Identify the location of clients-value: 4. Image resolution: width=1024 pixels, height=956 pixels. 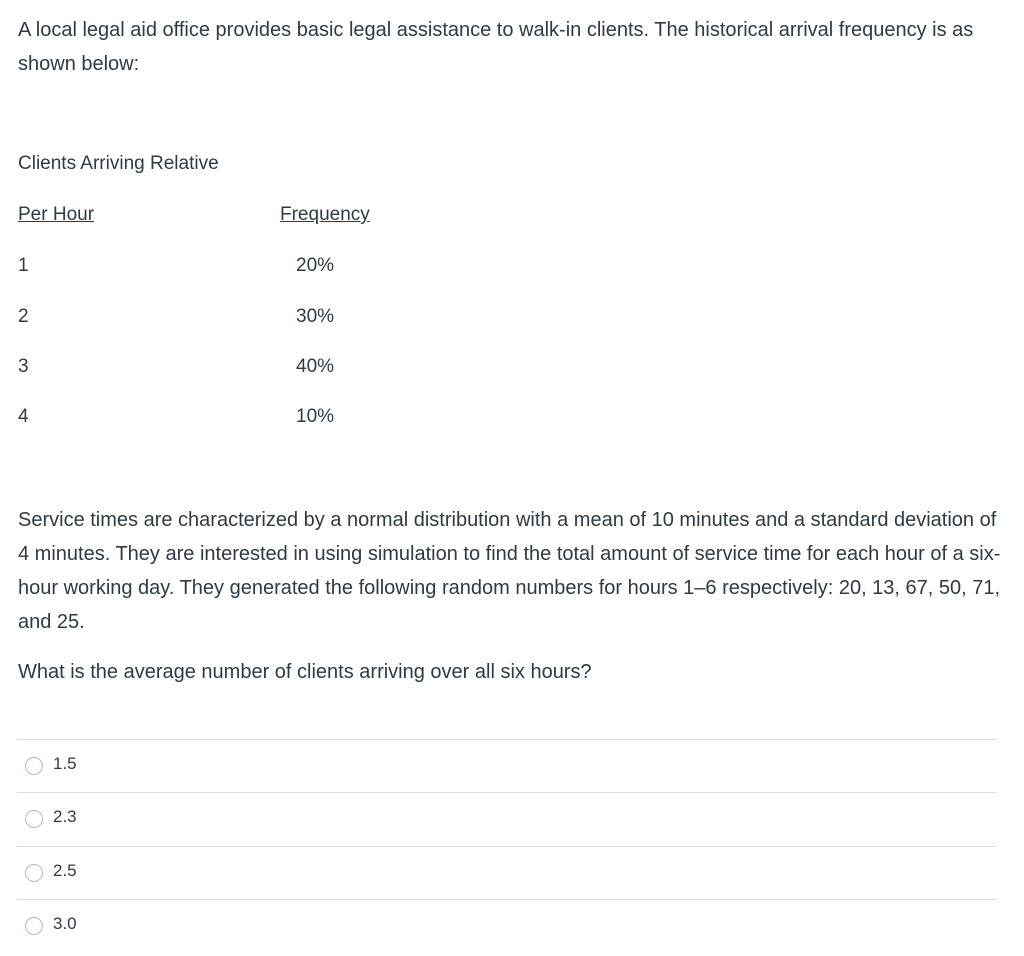
(23, 416).